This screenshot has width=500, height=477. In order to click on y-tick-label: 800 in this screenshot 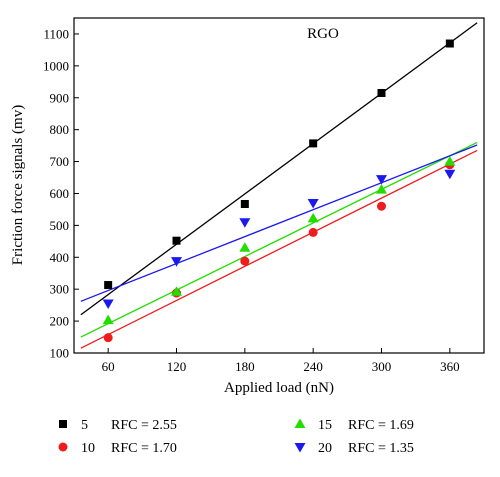, I will do `click(60, 129)`.